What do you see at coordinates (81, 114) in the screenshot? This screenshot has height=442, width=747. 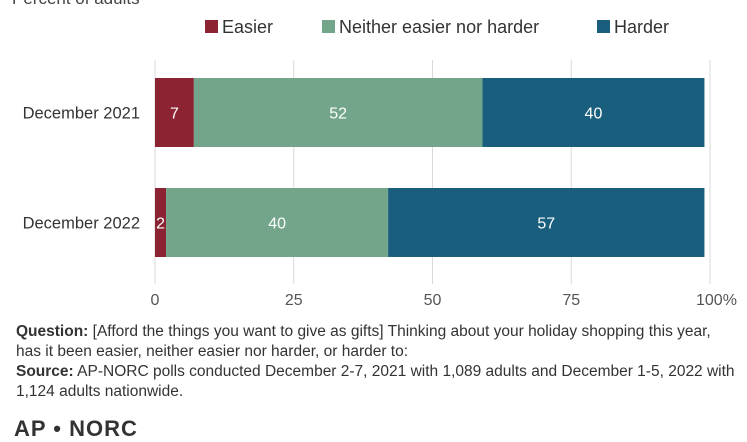 I see `category-label-0: December 2021` at bounding box center [81, 114].